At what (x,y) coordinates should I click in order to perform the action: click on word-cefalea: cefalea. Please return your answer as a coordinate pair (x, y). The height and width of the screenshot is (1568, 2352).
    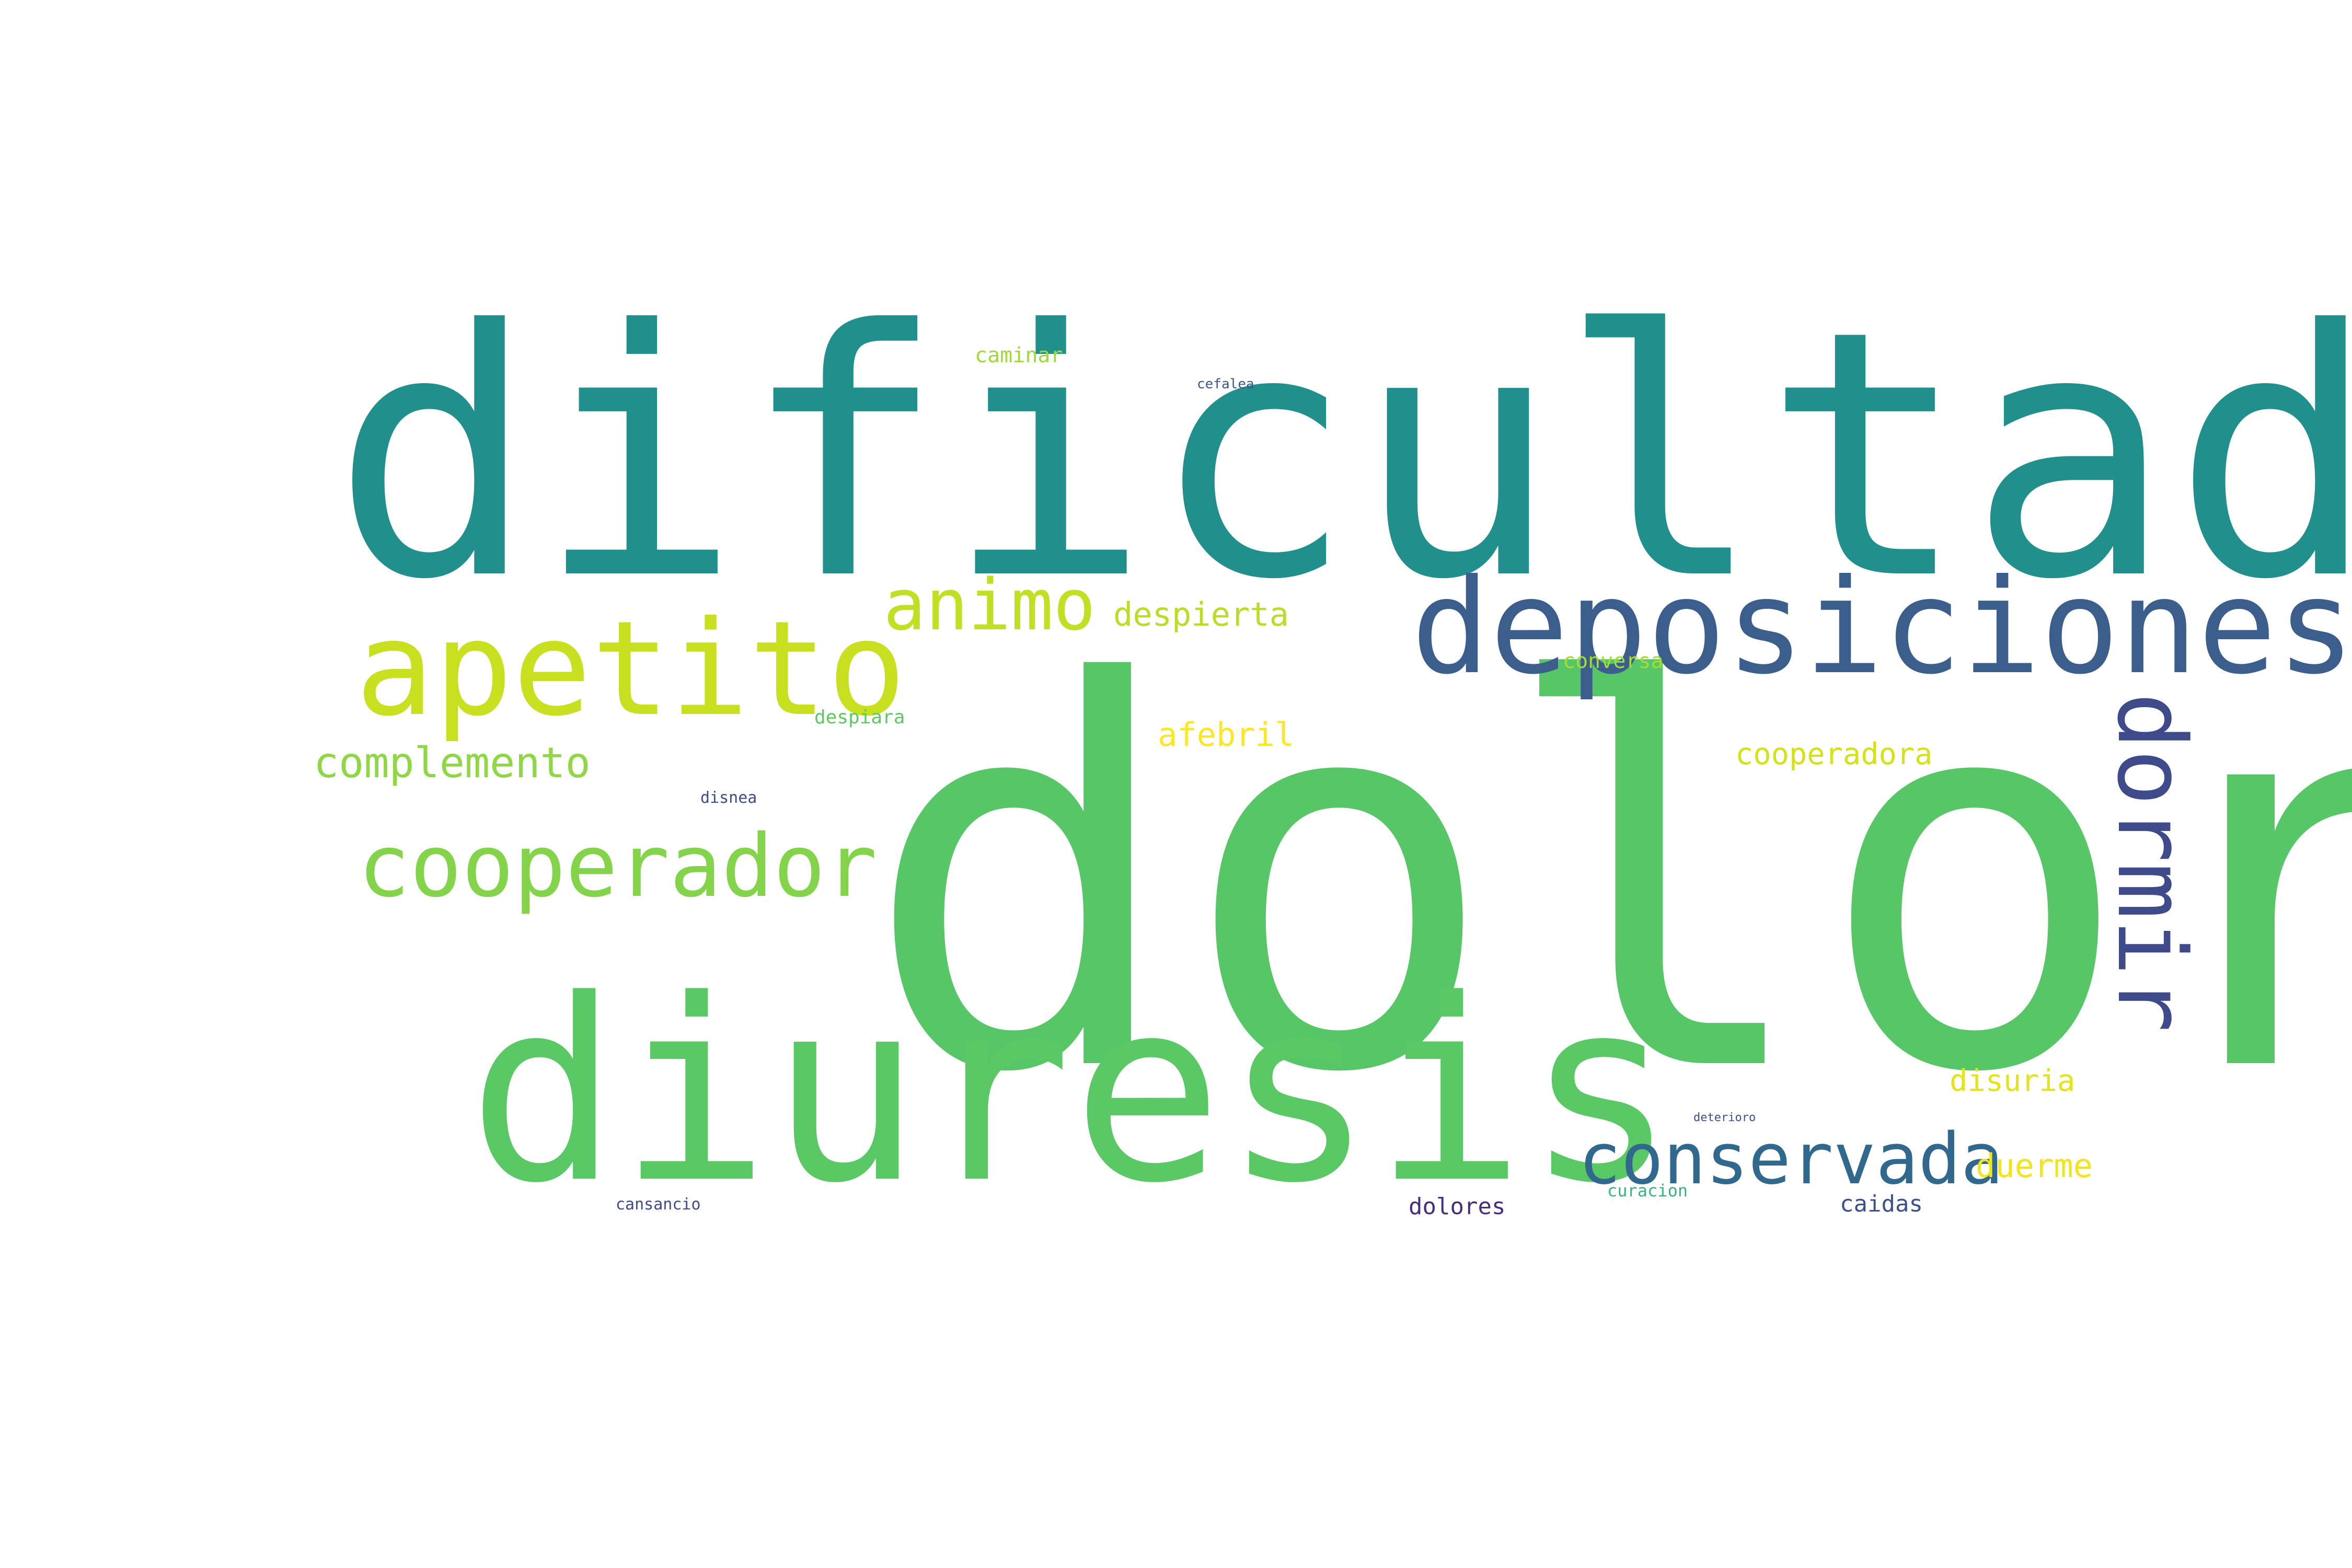
    Looking at the image, I should click on (1225, 384).